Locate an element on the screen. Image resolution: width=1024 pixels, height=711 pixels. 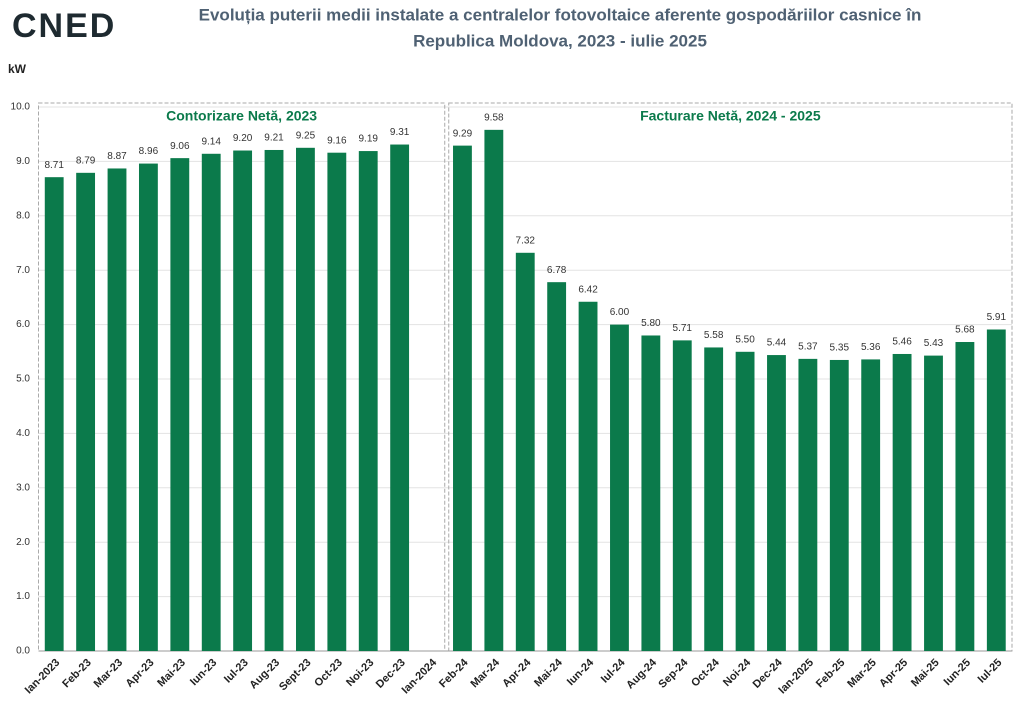
x-tick-label: Oct-23 is located at coordinates (328, 673).